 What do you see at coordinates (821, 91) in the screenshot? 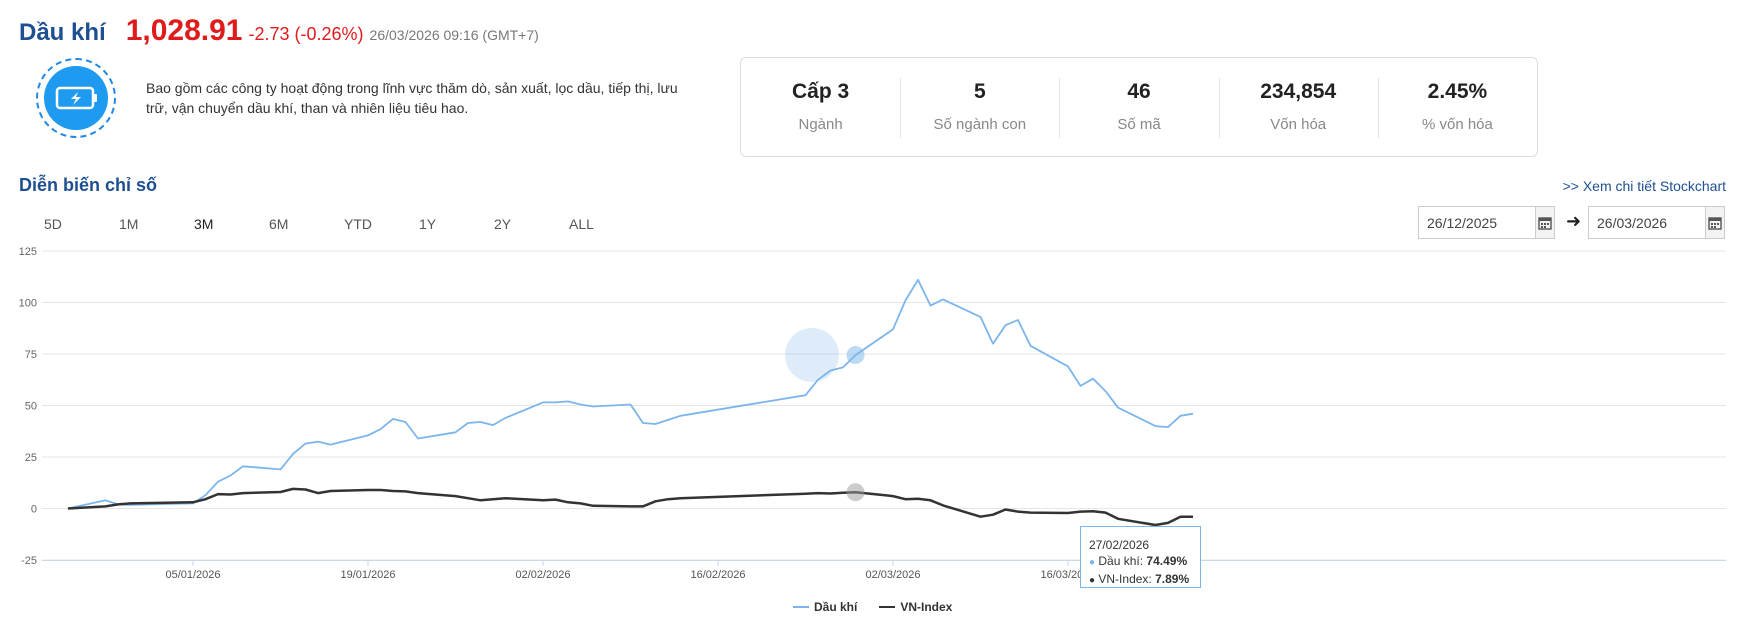
I see `stat-value: Cấp 3` at bounding box center [821, 91].